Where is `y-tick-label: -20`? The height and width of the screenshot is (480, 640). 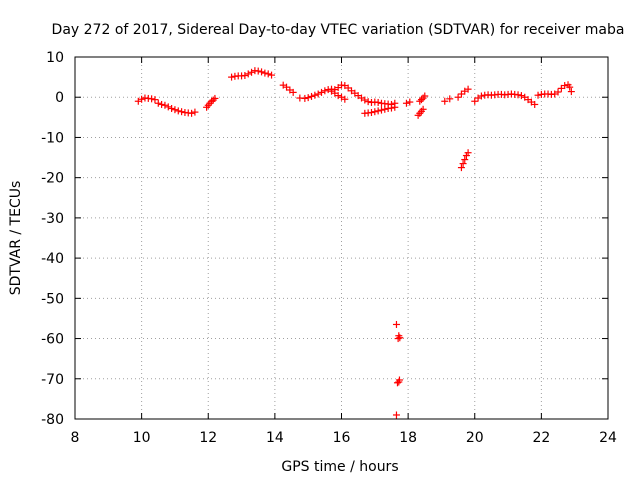 y-tick-label: -20 is located at coordinates (52, 179).